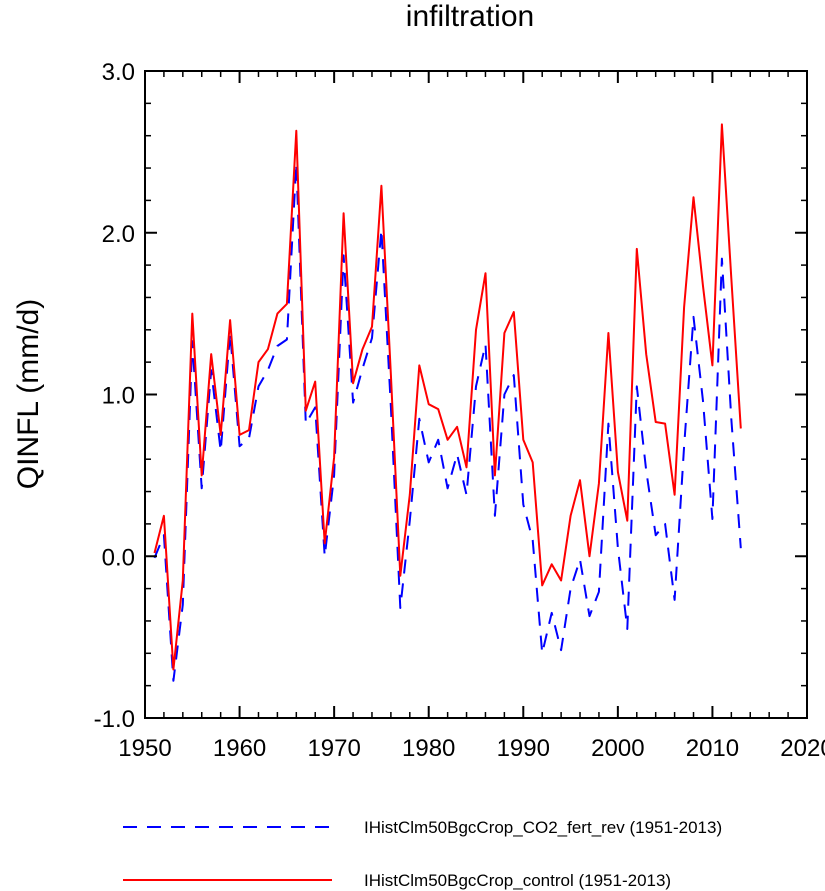 The image size is (825, 891). Describe the element at coordinates (114, 719) in the screenshot. I see `y-tick-label: -1.0` at that location.